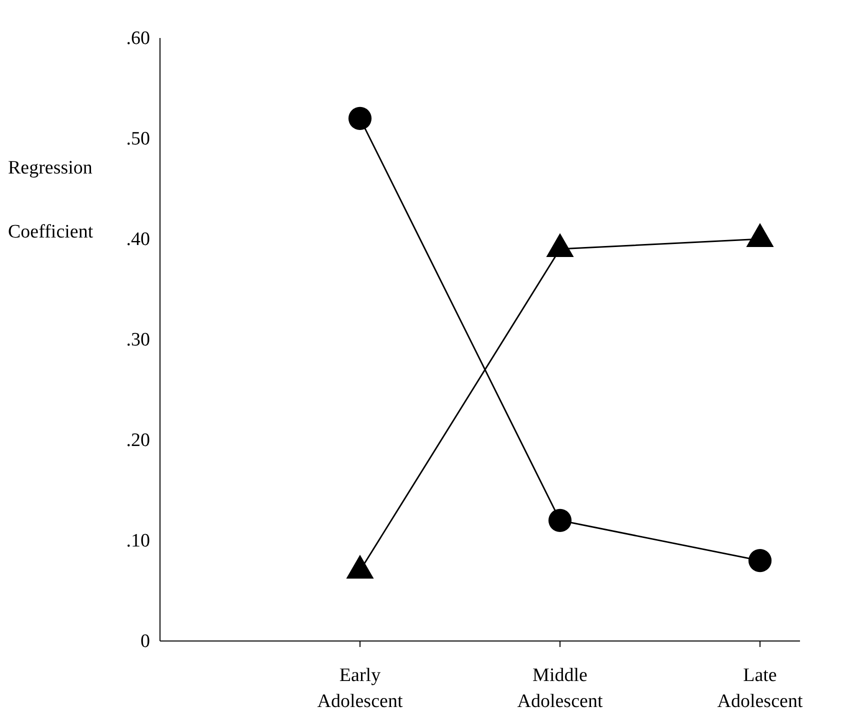 The width and height of the screenshot is (854, 722). What do you see at coordinates (360, 688) in the screenshot?
I see `x-tick-label: Early Adolescent` at bounding box center [360, 688].